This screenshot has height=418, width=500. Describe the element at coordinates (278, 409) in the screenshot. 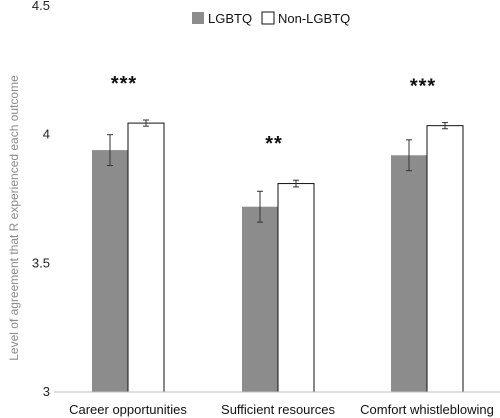

I see `category-label: Sufficient resources` at that location.